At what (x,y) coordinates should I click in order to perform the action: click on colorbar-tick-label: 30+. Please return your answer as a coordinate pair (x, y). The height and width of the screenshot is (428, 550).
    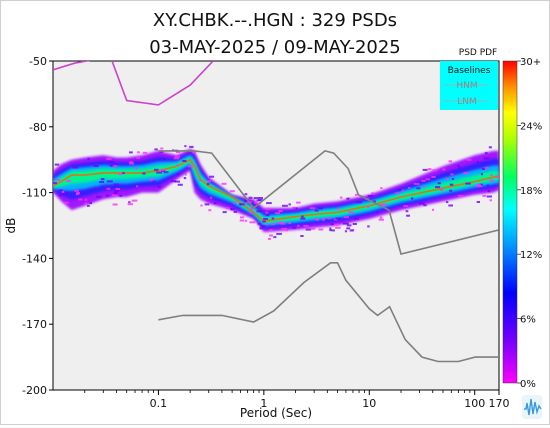
    Looking at the image, I should click on (530, 62).